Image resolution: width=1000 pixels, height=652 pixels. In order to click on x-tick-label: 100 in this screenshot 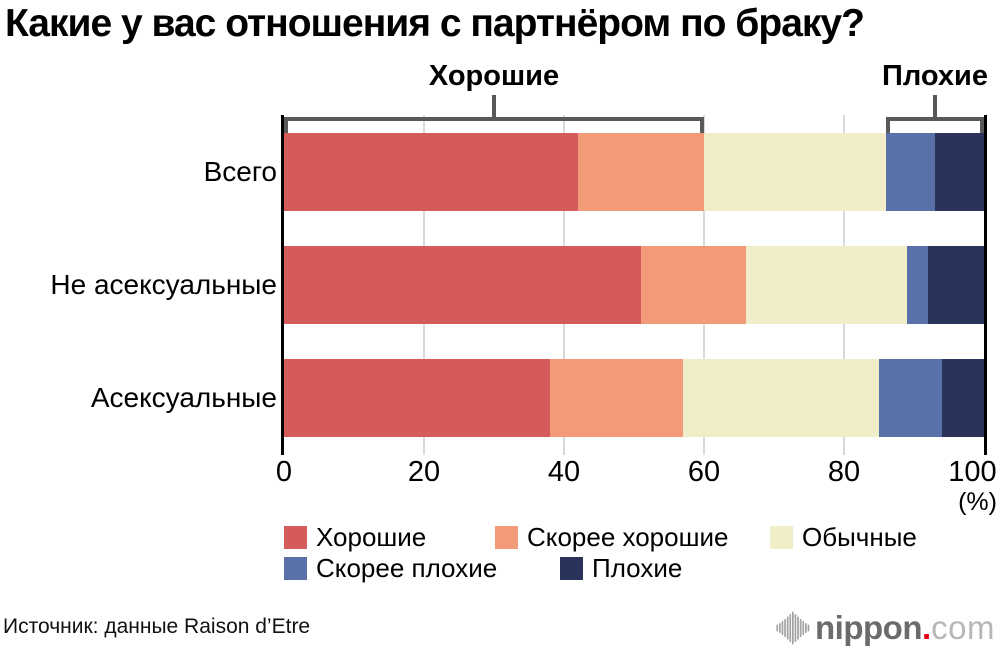, I will do `click(972, 472)`.